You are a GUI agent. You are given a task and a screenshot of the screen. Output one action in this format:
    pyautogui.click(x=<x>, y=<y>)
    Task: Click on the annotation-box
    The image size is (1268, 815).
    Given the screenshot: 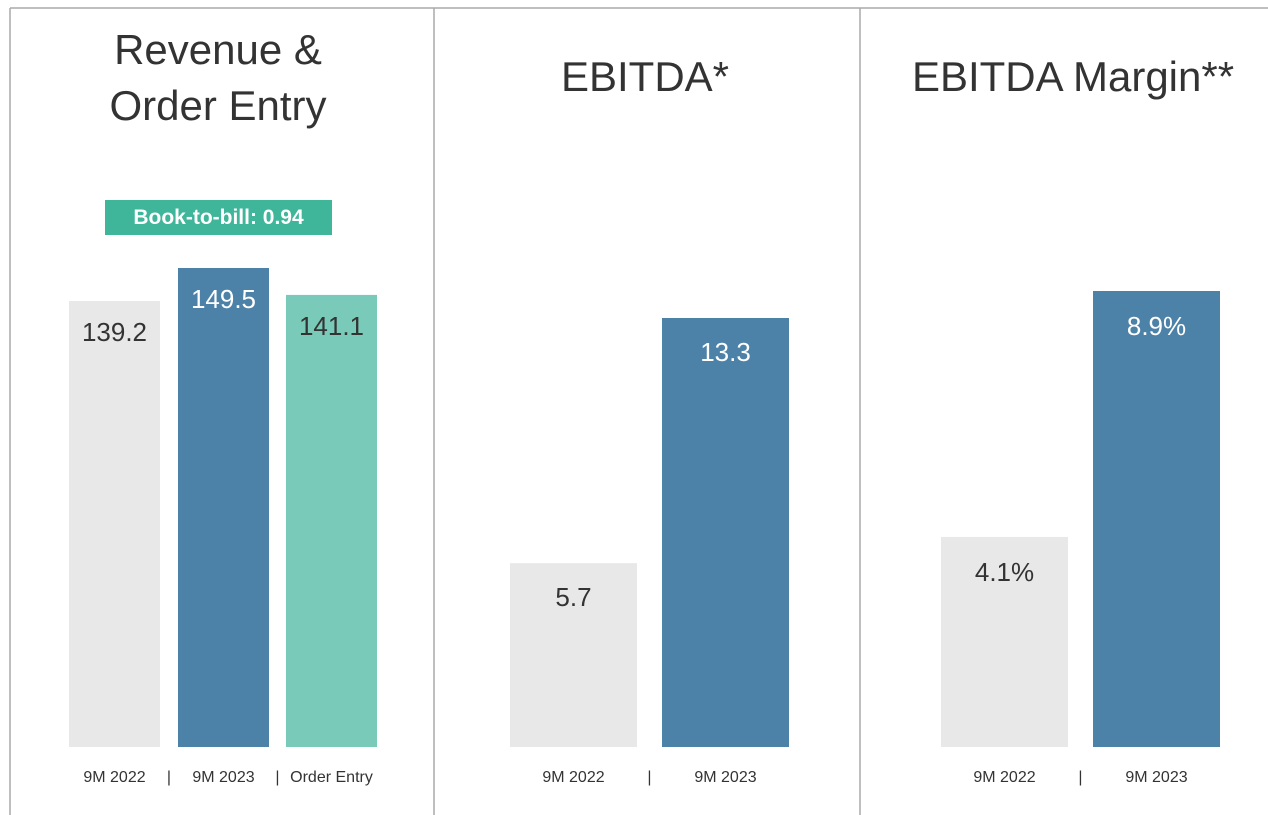 What is the action you would take?
    pyautogui.click(x=218, y=217)
    